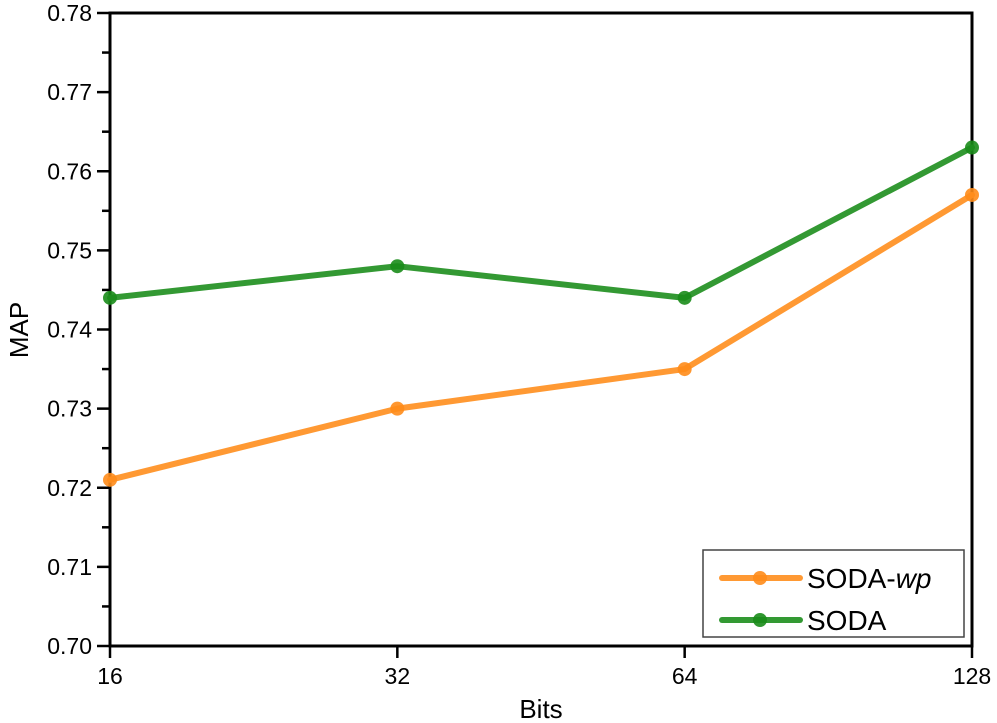 Image resolution: width=997 pixels, height=723 pixels. What do you see at coordinates (847, 620) in the screenshot?
I see `legend-label: SODA` at bounding box center [847, 620].